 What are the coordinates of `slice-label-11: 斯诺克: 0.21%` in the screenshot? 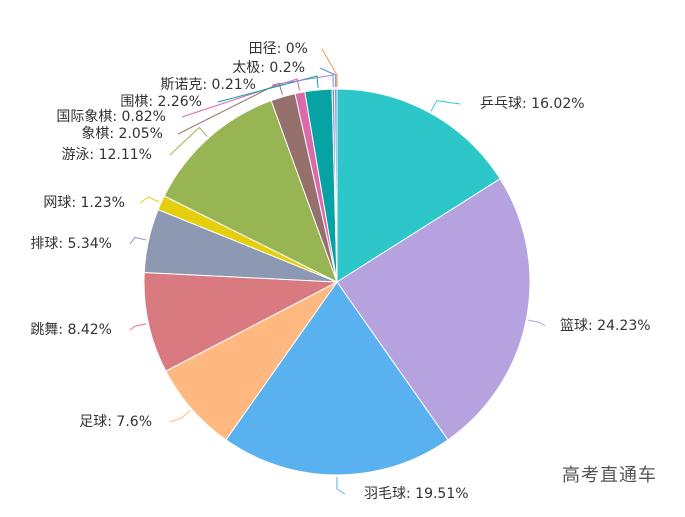 It's located at (208, 85).